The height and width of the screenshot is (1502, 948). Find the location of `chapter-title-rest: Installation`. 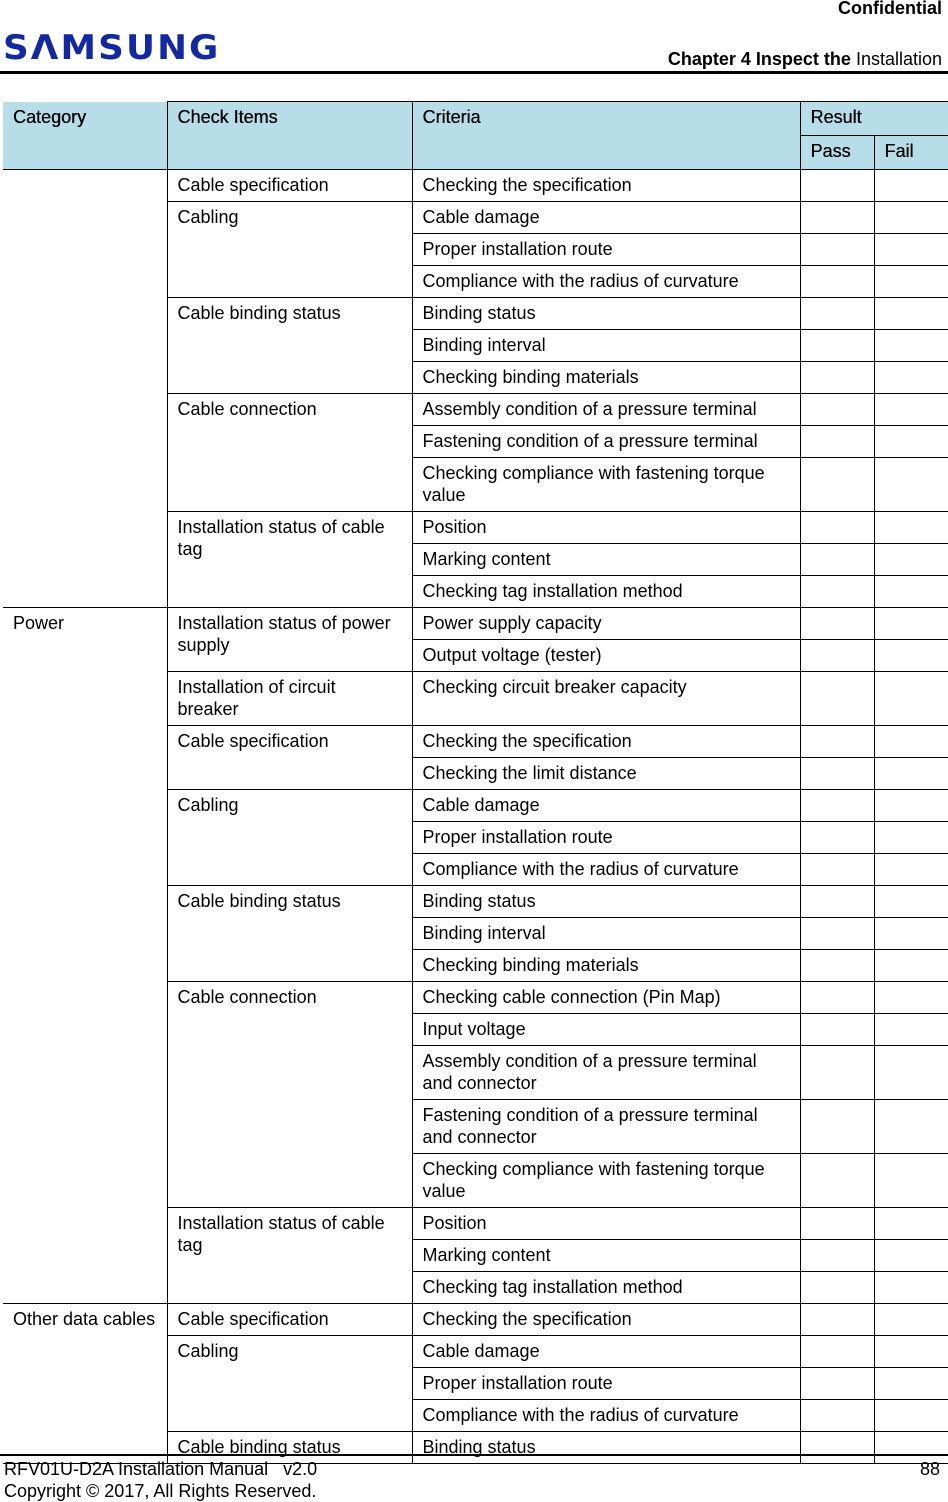

chapter-title-rest: Installation is located at coordinates (896, 59).